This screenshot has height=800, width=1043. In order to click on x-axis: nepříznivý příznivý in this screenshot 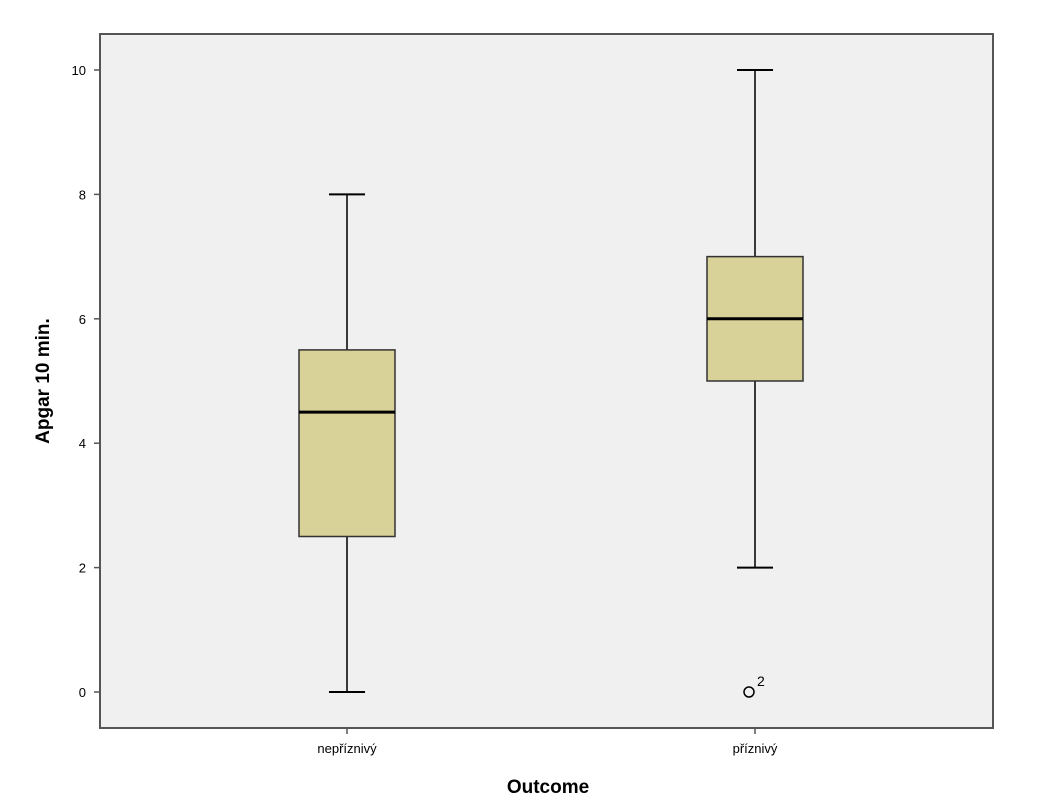, I will do `click(547, 742)`.